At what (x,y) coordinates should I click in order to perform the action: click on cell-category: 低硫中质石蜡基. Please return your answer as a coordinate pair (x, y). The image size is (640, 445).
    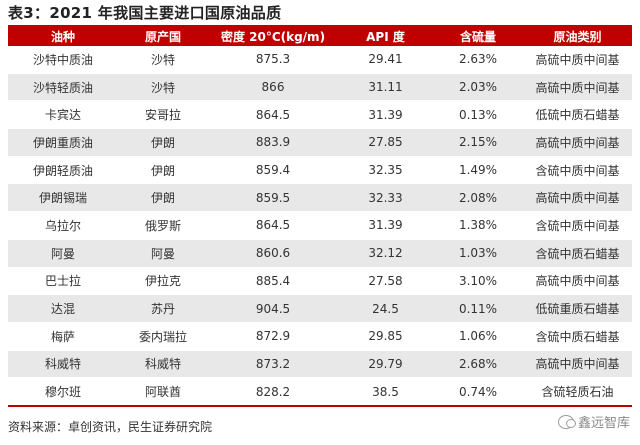
    Looking at the image, I should click on (577, 115).